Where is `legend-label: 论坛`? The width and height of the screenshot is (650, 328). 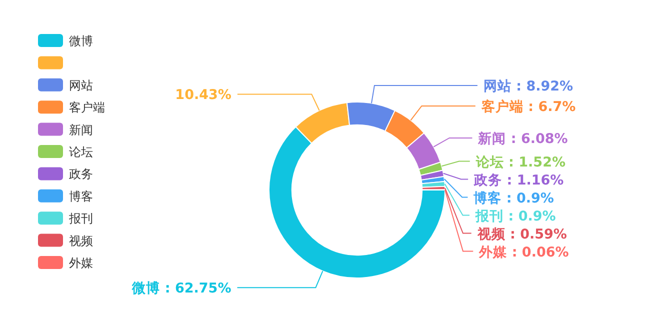 legend-label: 论坛 is located at coordinates (81, 152).